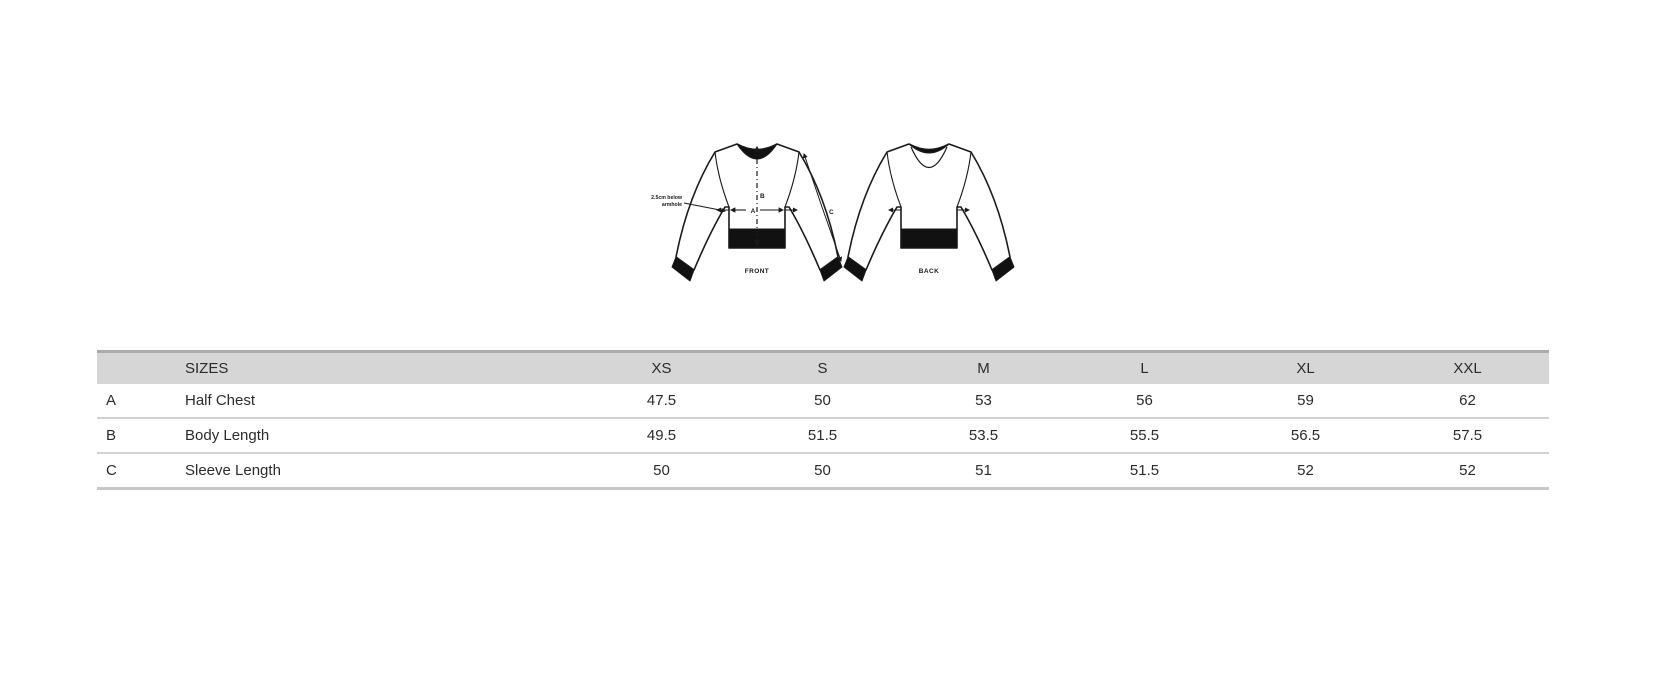  I want to click on back-cuff-right, so click(1003, 269).